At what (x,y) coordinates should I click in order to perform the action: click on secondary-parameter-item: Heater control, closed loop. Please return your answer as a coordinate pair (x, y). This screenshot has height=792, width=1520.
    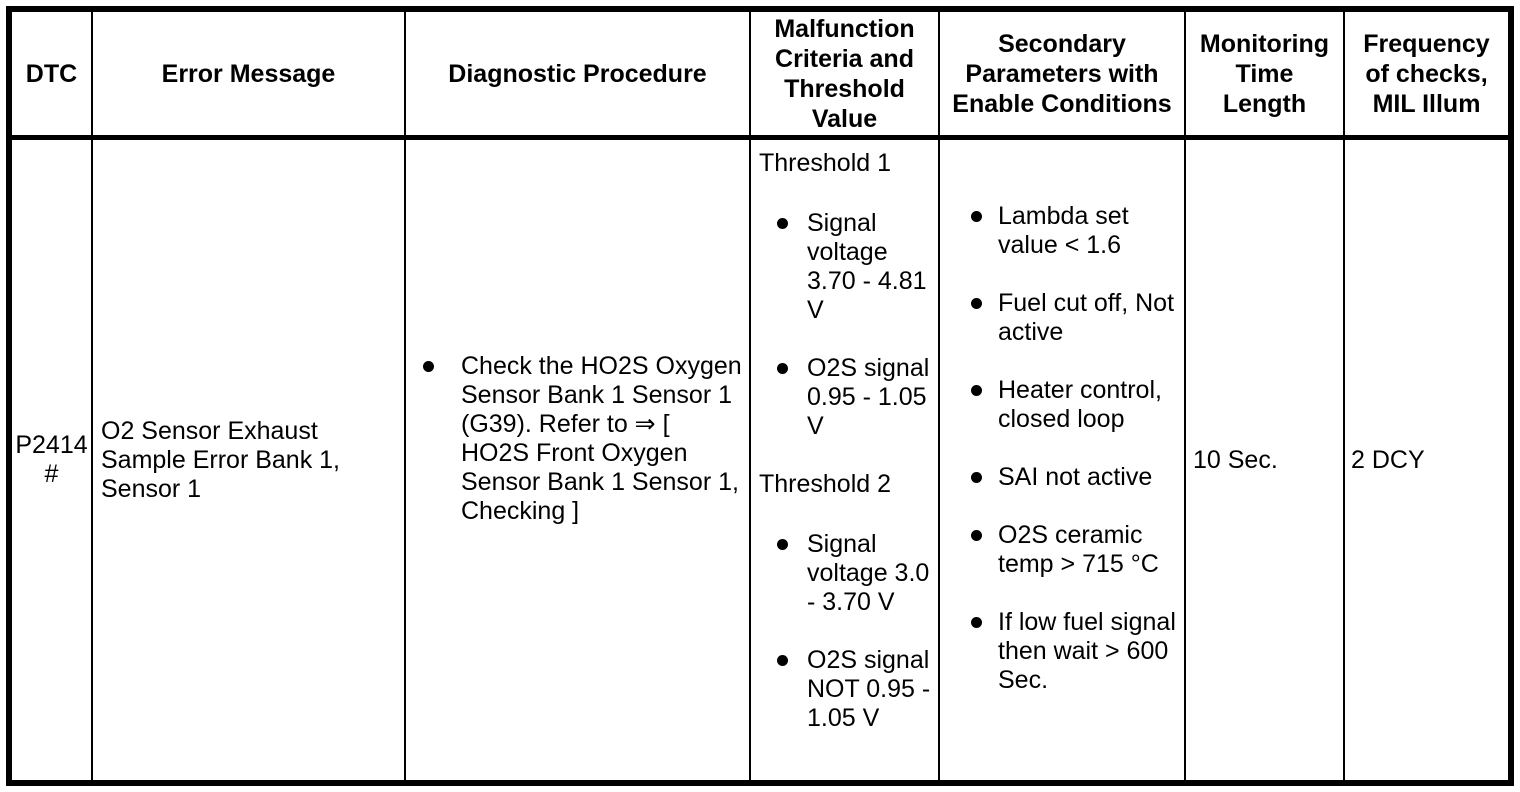
    Looking at the image, I should click on (1062, 405).